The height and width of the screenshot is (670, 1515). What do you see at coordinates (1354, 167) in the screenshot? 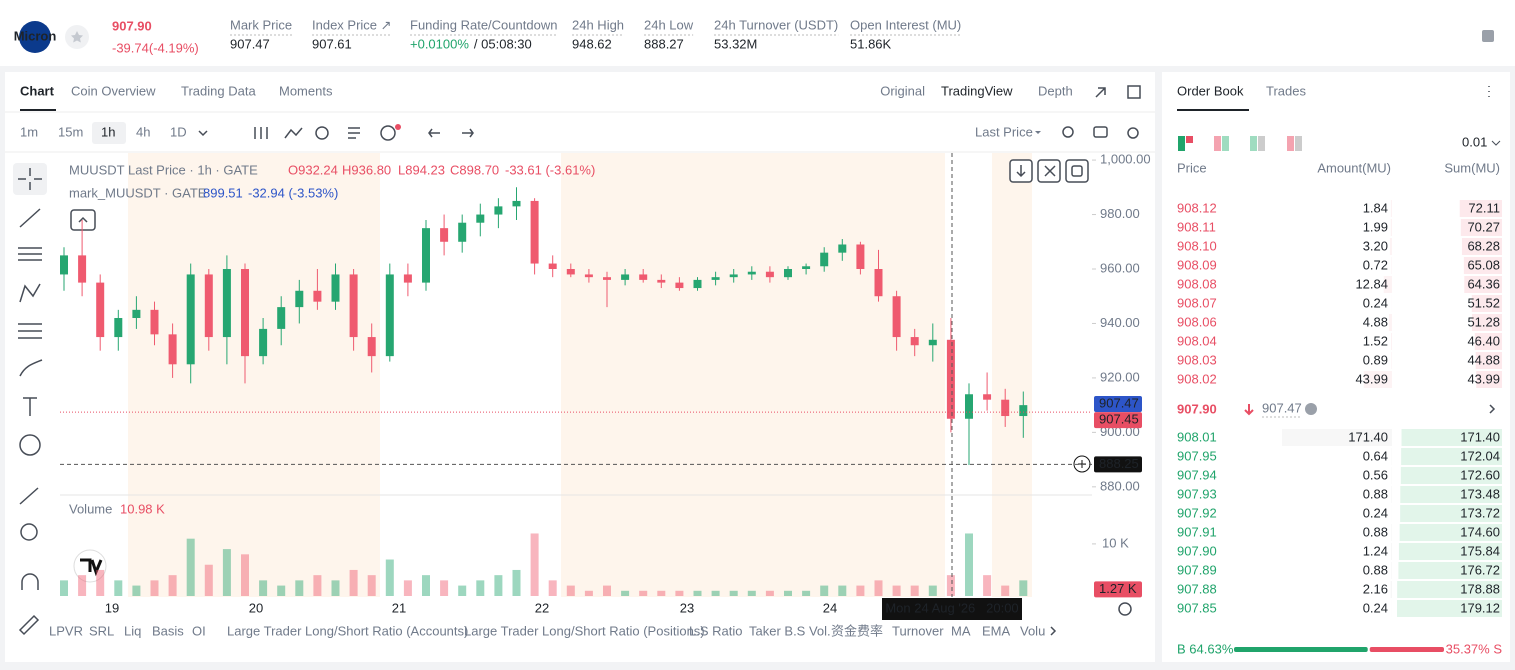
I see `ob-column: Amount(MU)` at bounding box center [1354, 167].